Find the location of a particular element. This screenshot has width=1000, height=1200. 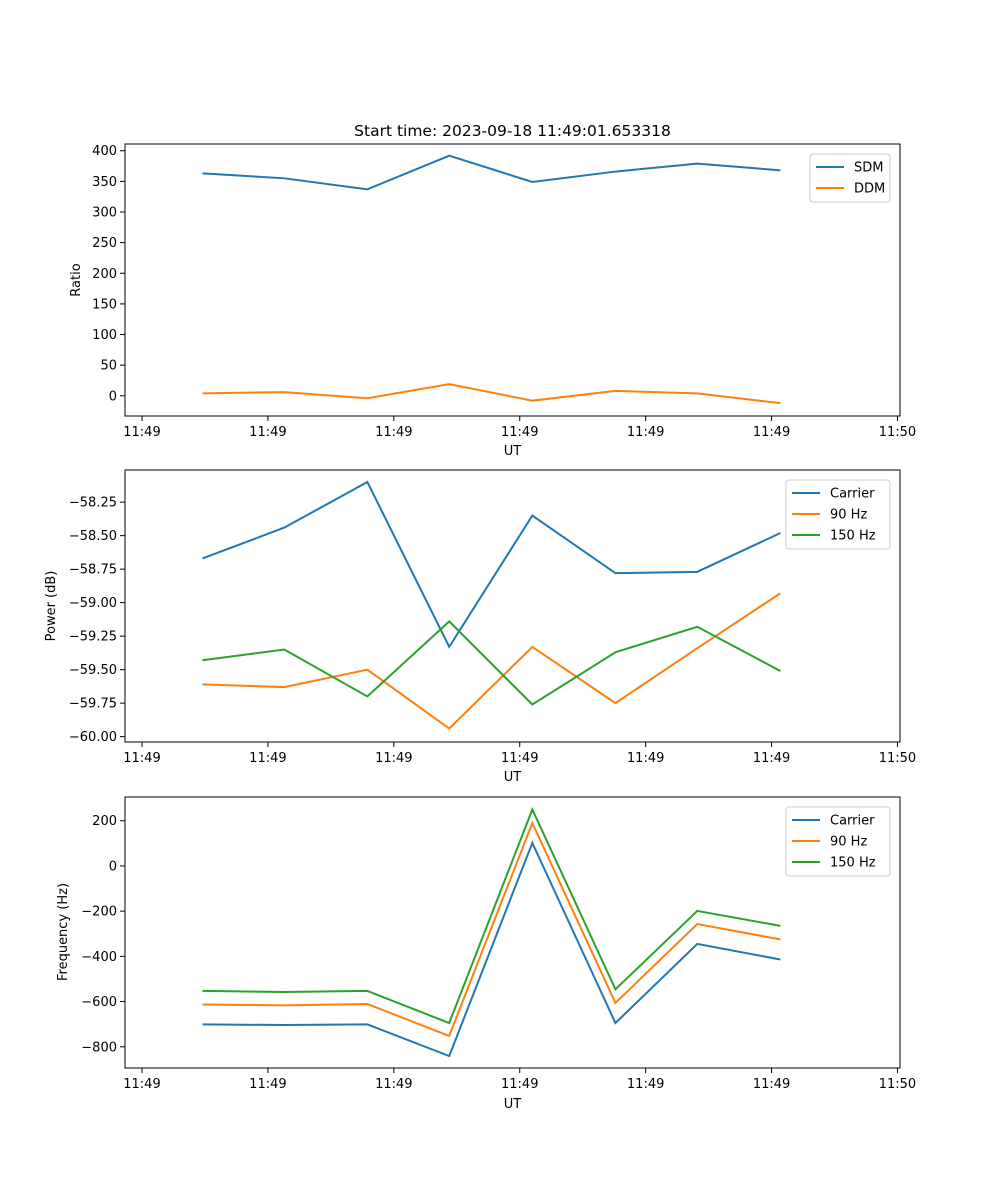

y-tick-label: −59.75 is located at coordinates (93, 704).